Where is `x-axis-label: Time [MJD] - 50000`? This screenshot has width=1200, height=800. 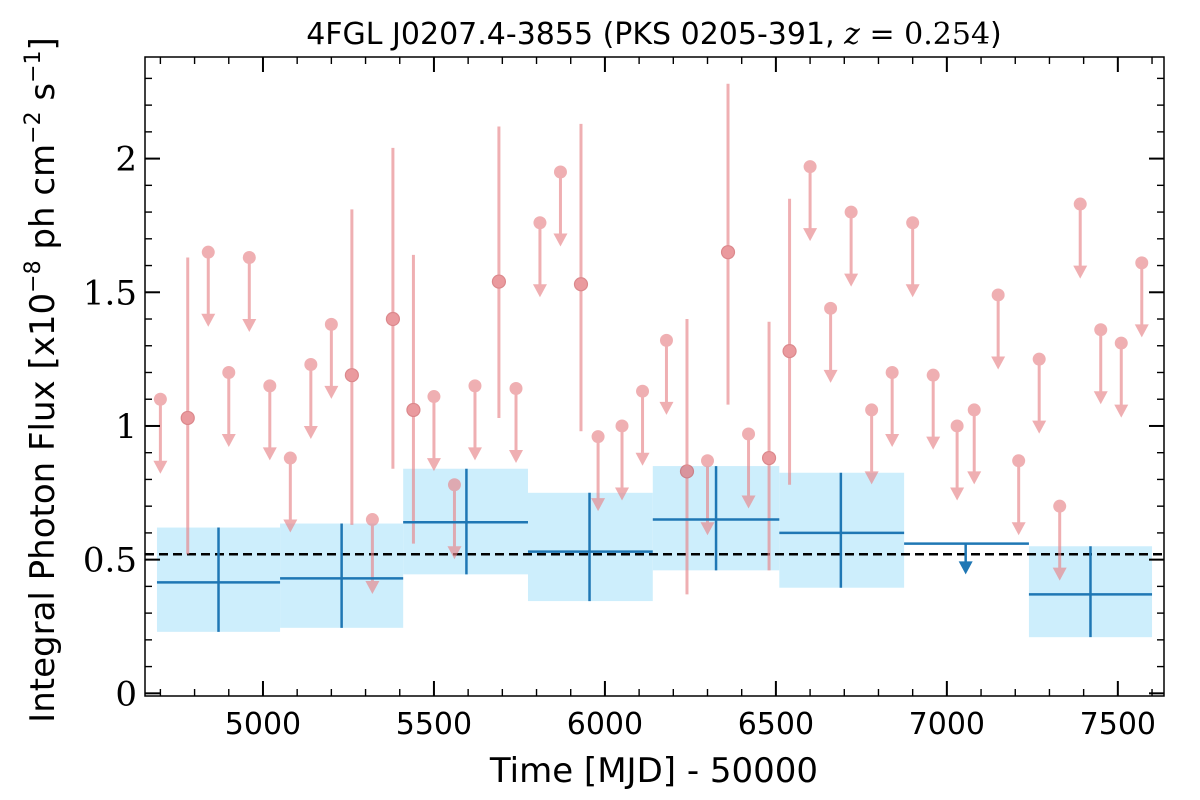
x-axis-label: Time [MJD] - 50000 is located at coordinates (653, 771).